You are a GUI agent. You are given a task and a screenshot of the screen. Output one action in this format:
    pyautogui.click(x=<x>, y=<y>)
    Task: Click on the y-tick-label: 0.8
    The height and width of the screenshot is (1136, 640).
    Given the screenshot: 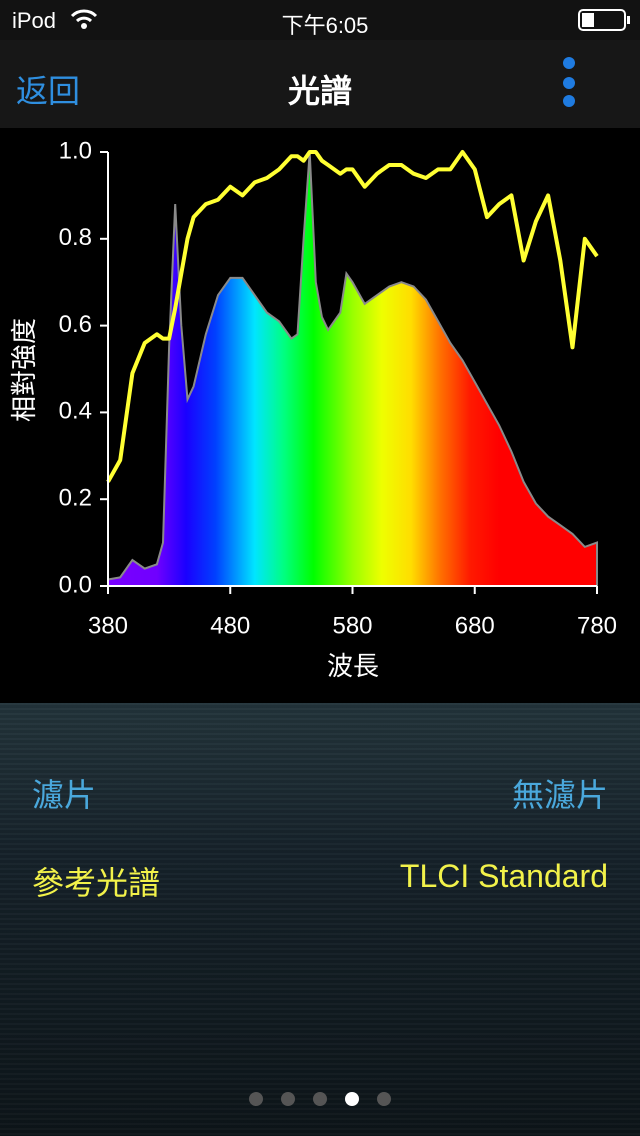 What is the action you would take?
    pyautogui.click(x=75, y=237)
    